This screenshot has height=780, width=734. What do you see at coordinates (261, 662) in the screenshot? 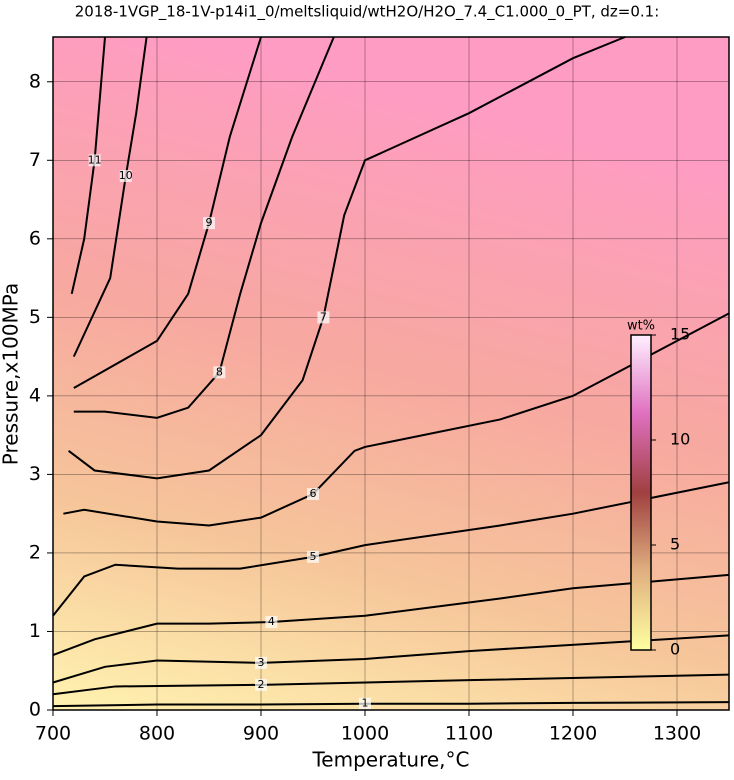
I see `contour-label: 3` at bounding box center [261, 662].